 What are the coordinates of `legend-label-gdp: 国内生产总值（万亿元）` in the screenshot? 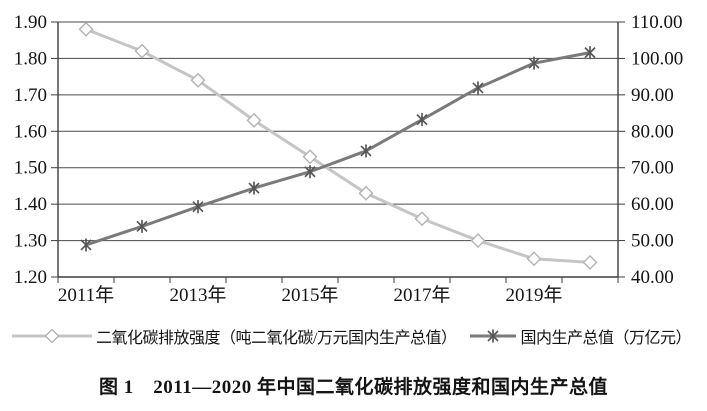 It's located at (605, 338).